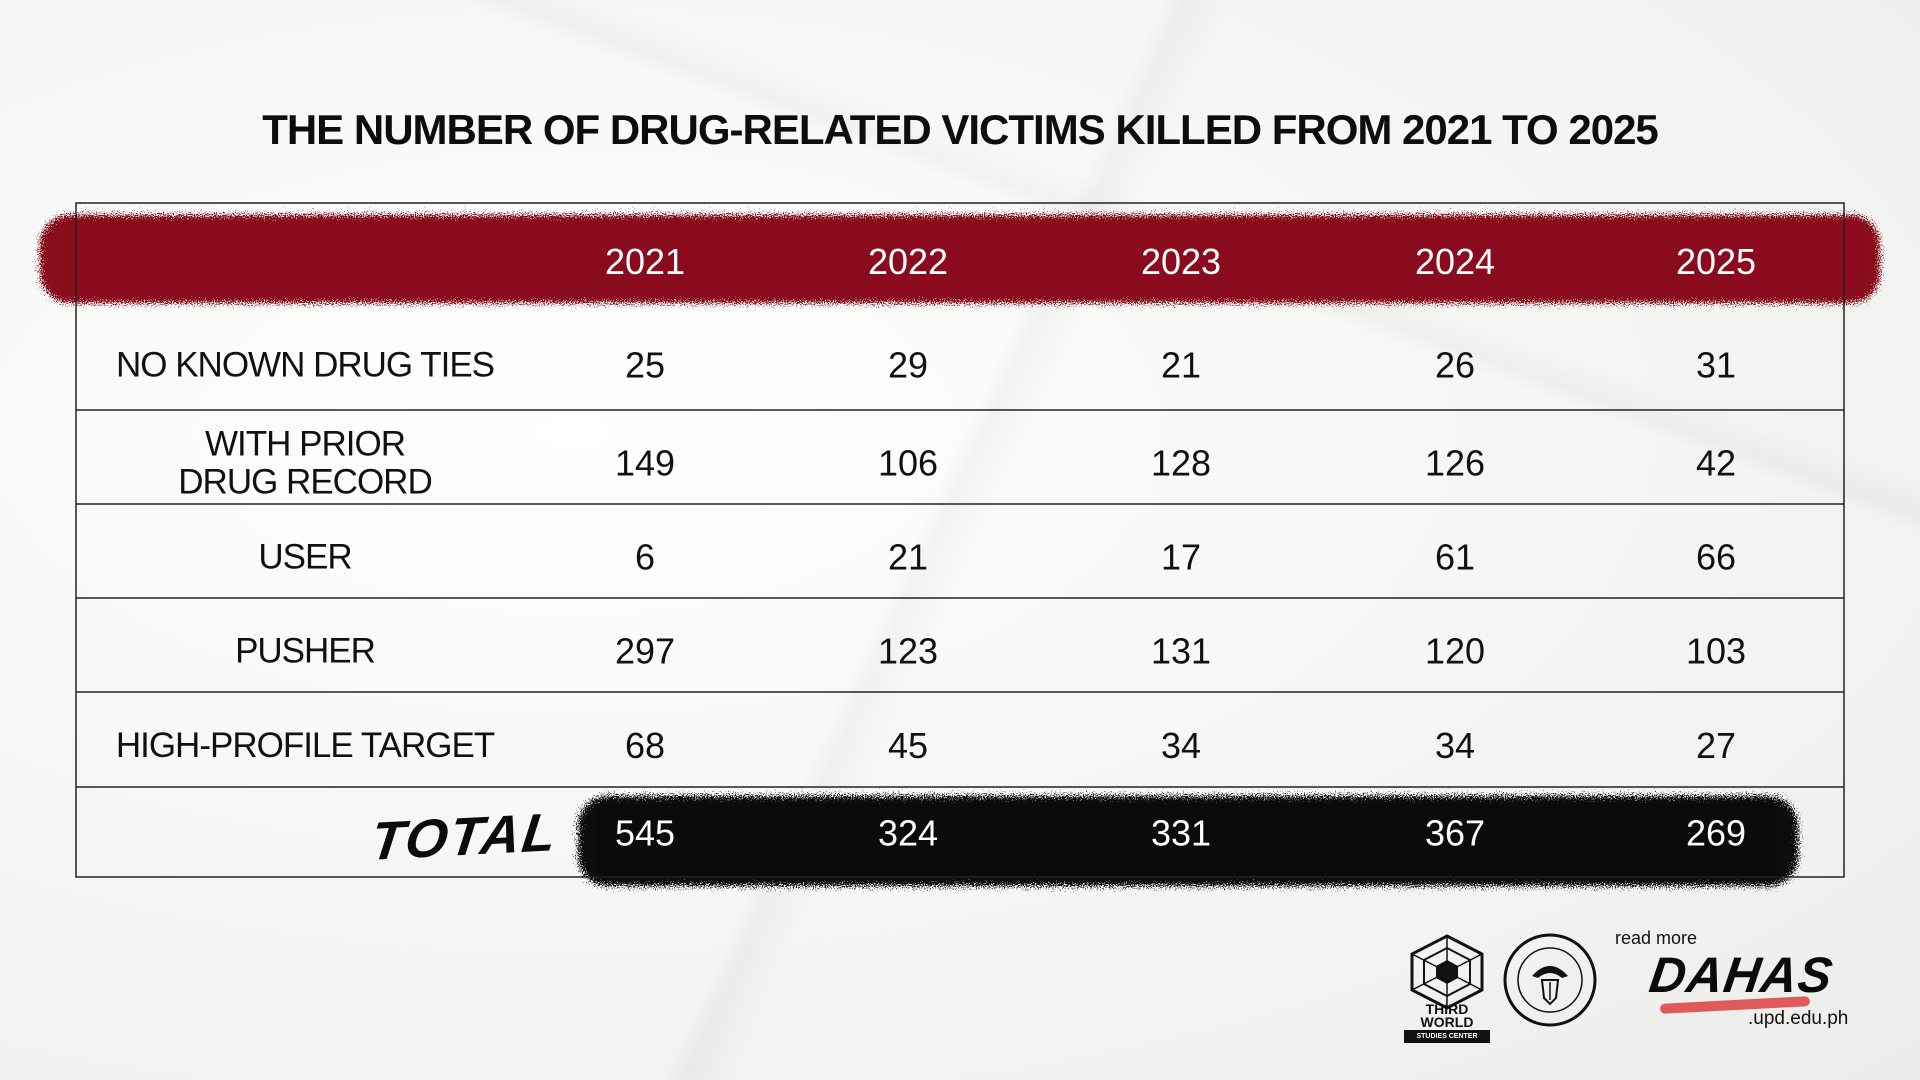 This screenshot has width=1920, height=1080. What do you see at coordinates (1455, 557) in the screenshot?
I see `table-cell: 61` at bounding box center [1455, 557].